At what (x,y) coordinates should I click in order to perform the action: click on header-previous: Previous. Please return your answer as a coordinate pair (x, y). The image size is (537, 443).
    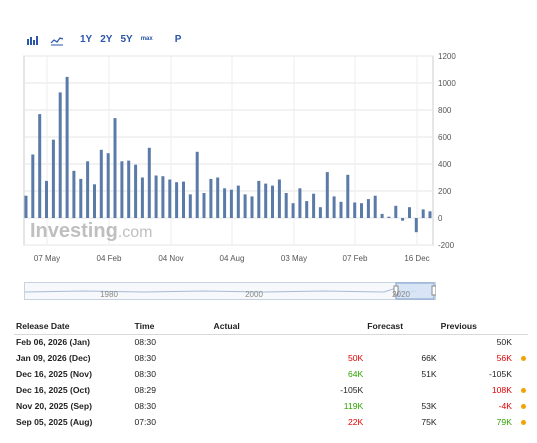
    Looking at the image, I should click on (476, 326).